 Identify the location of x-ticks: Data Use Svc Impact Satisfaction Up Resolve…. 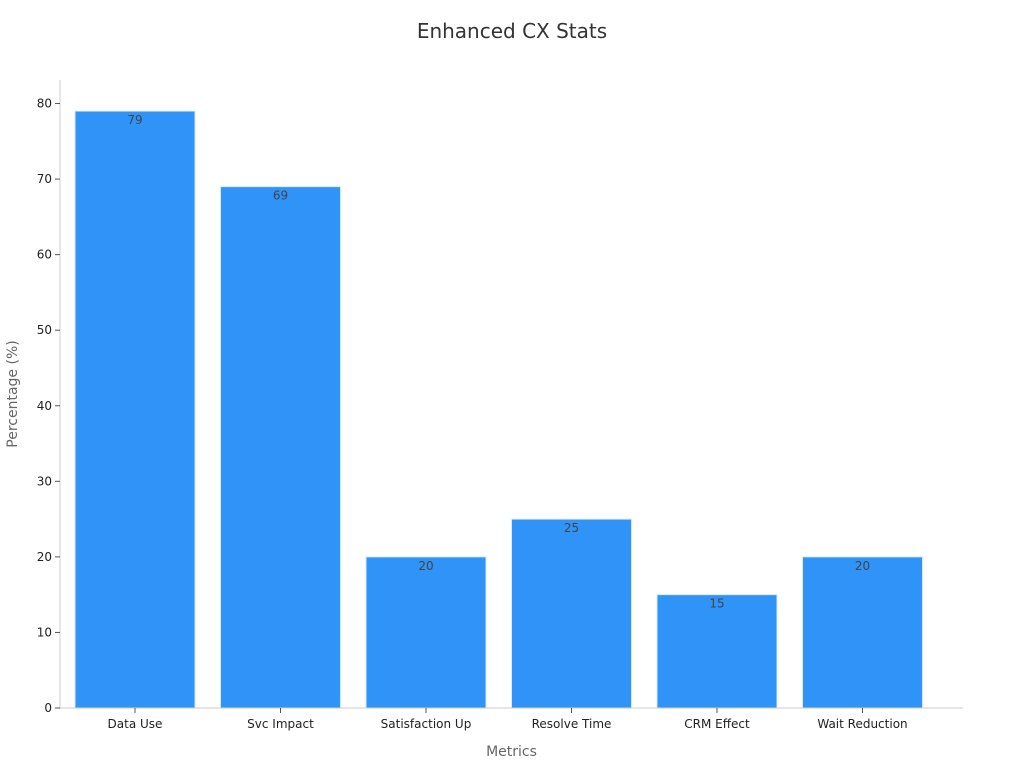
(508, 719).